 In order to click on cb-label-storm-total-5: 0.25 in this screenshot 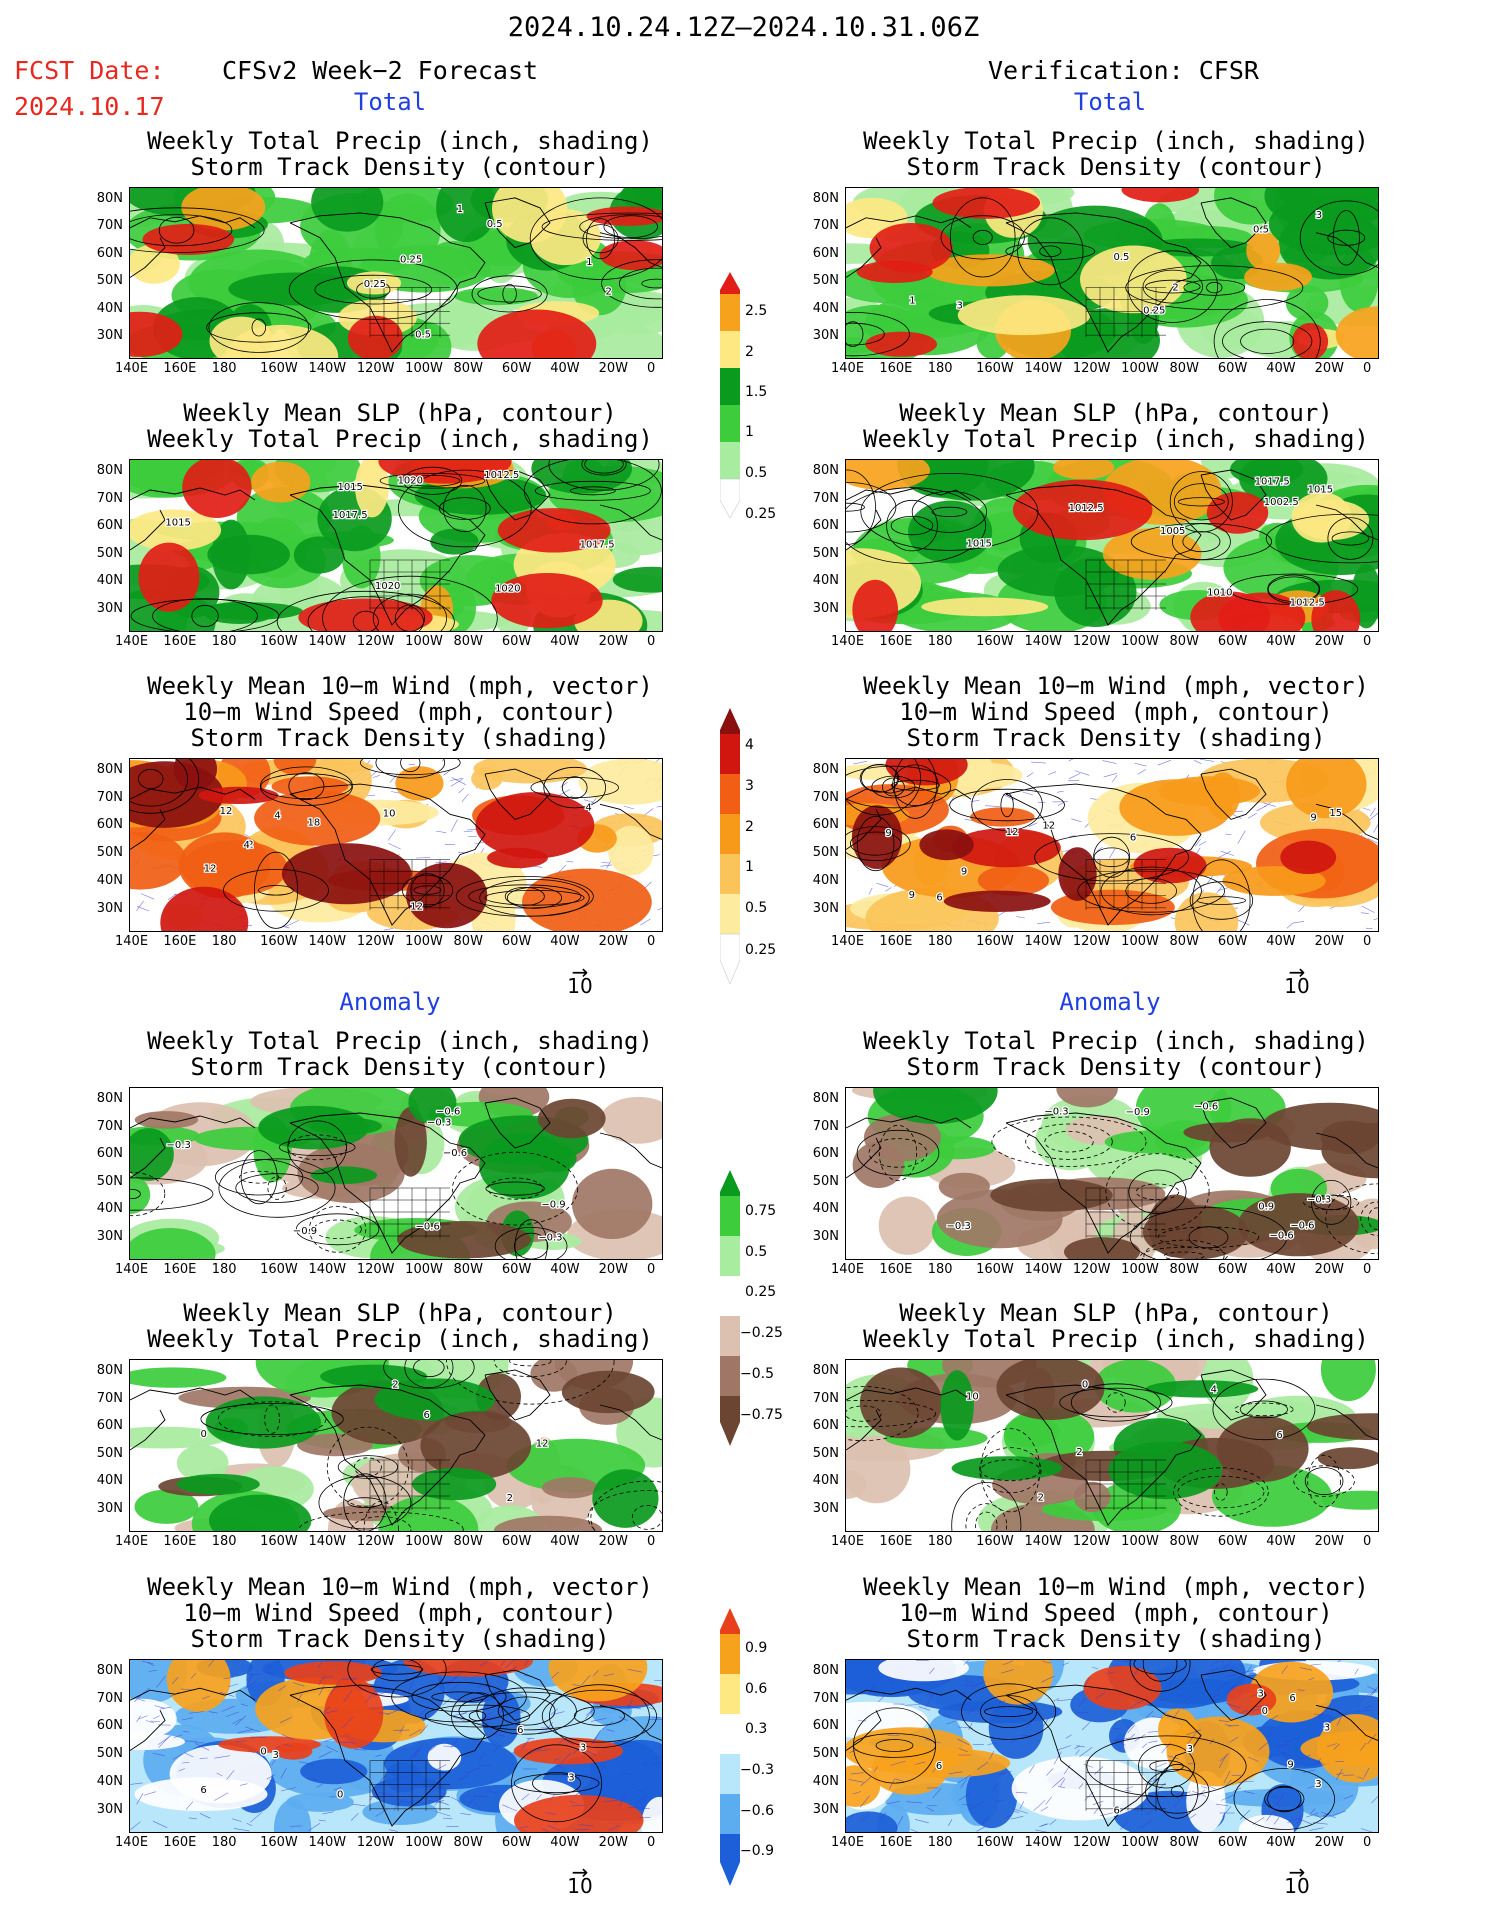, I will do `click(761, 950)`.